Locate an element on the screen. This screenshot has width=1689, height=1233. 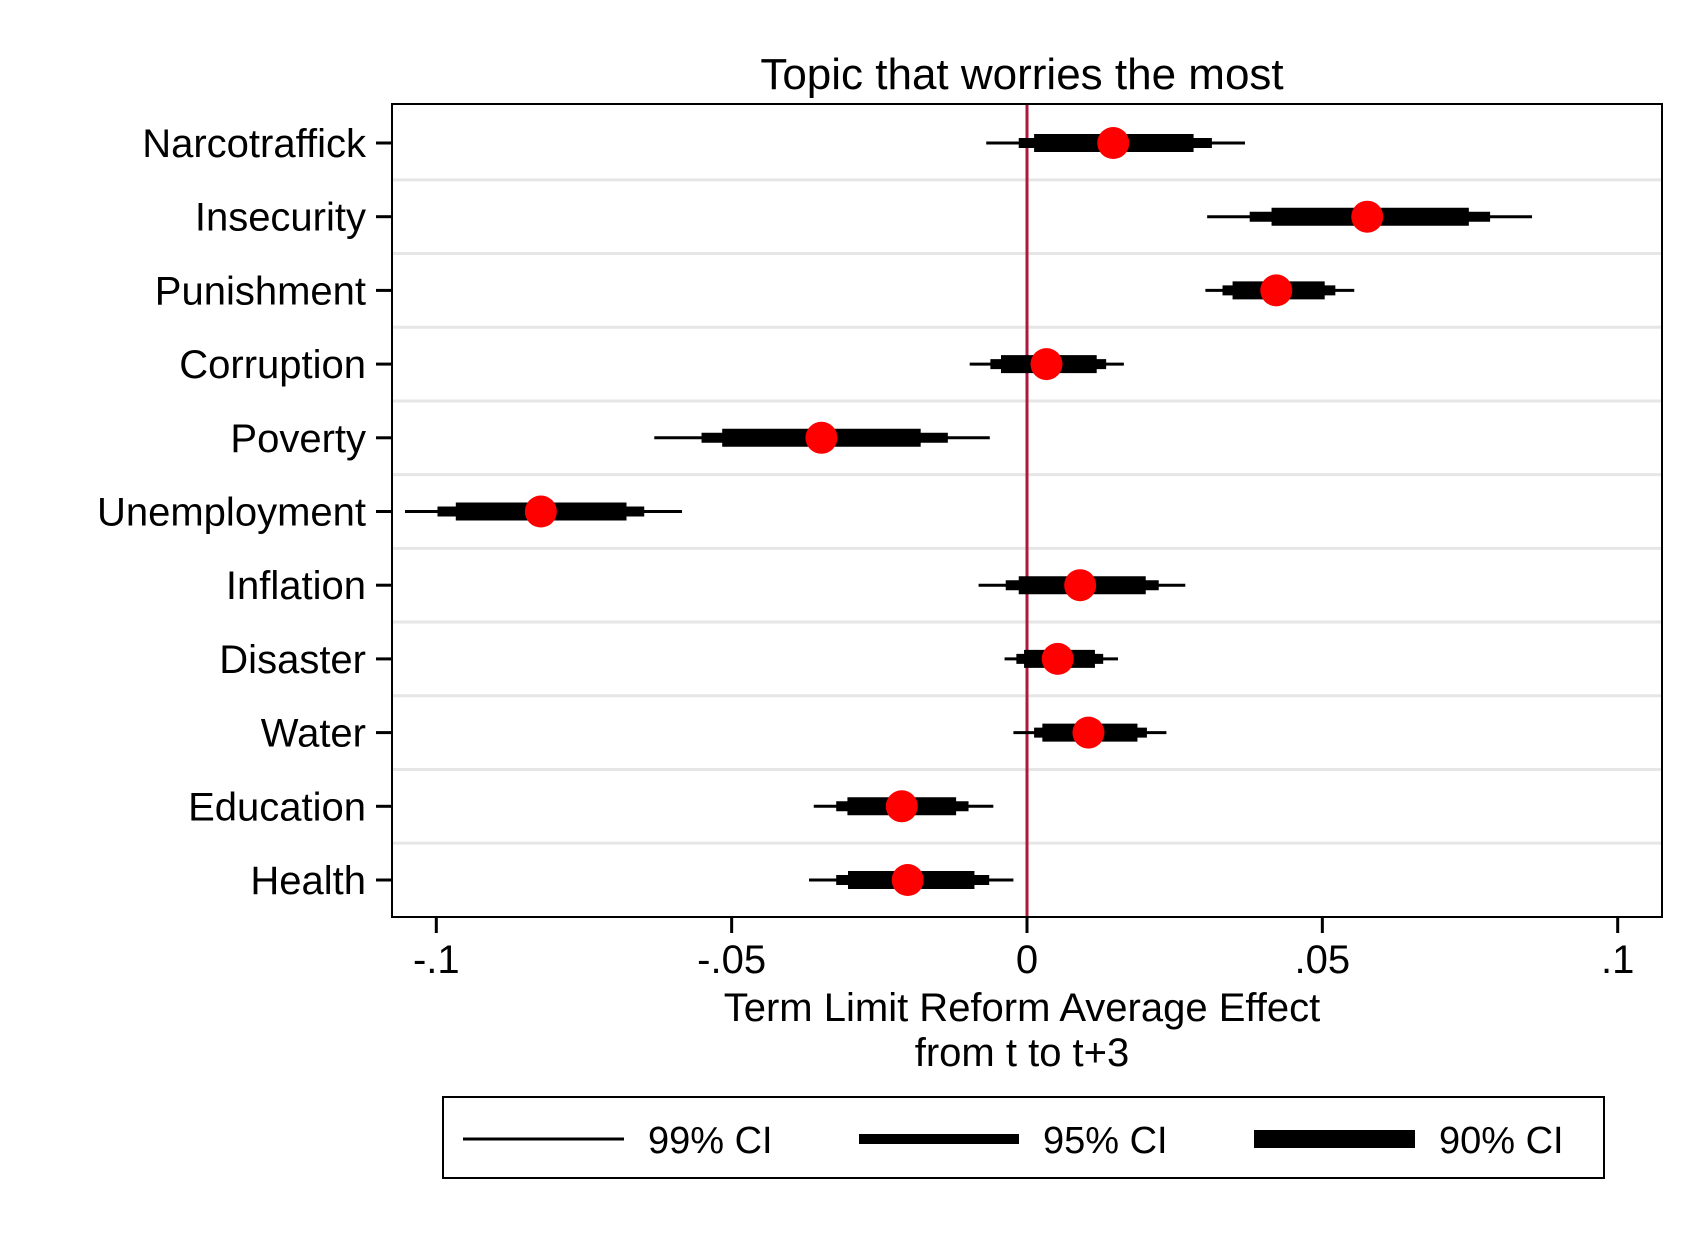
y-tick-label-health: Health is located at coordinates (308, 881).